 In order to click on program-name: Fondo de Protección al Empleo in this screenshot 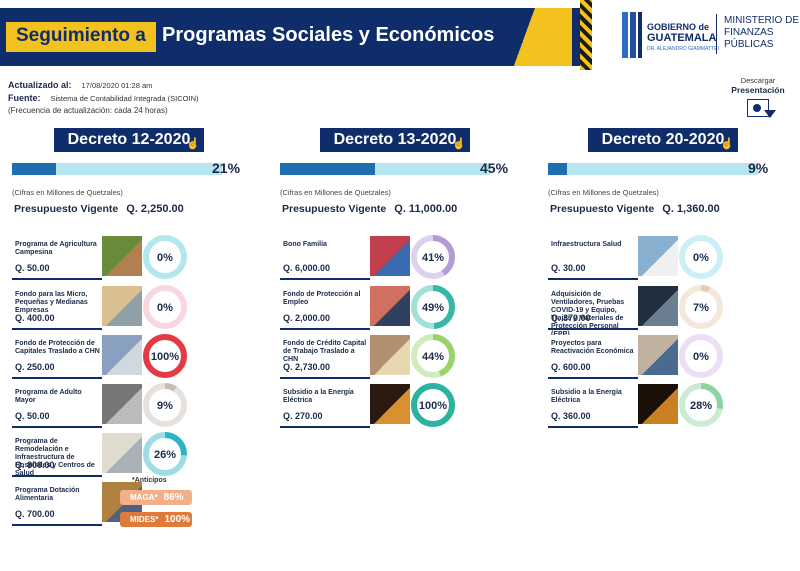, I will do `click(322, 298)`.